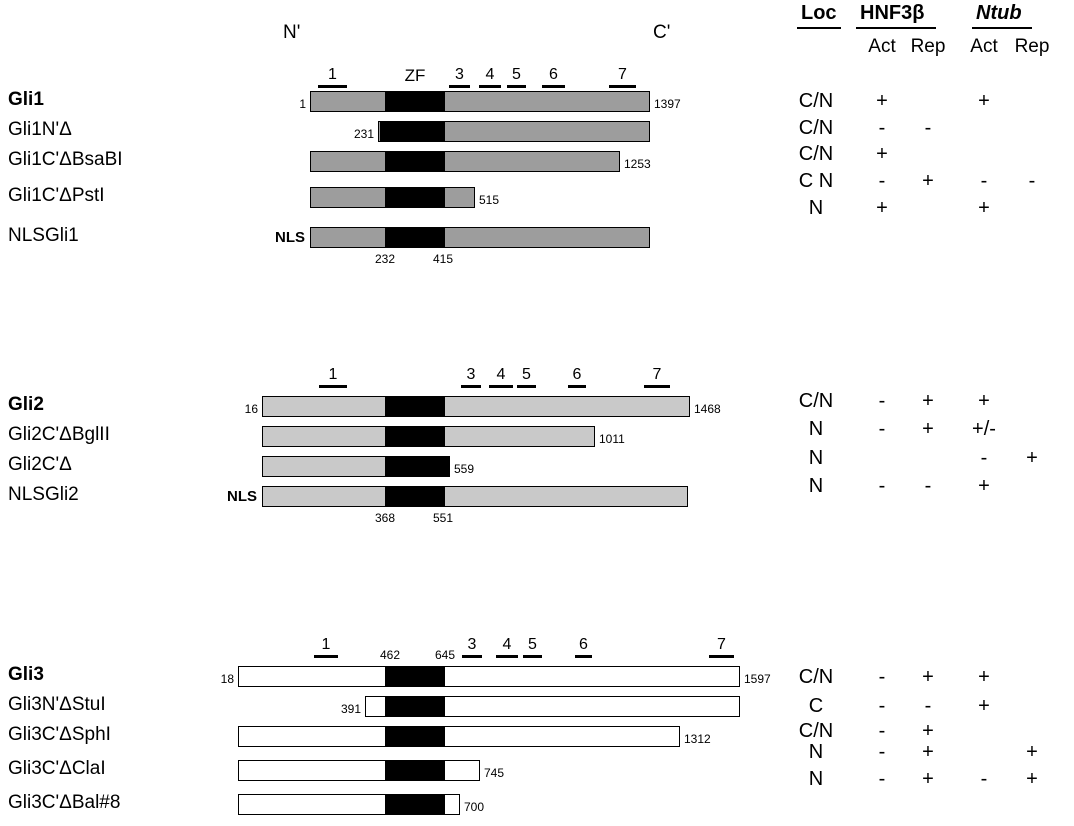 This screenshot has width=1074, height=826. What do you see at coordinates (363, 134) in the screenshot?
I see `residue-number-left: 231` at bounding box center [363, 134].